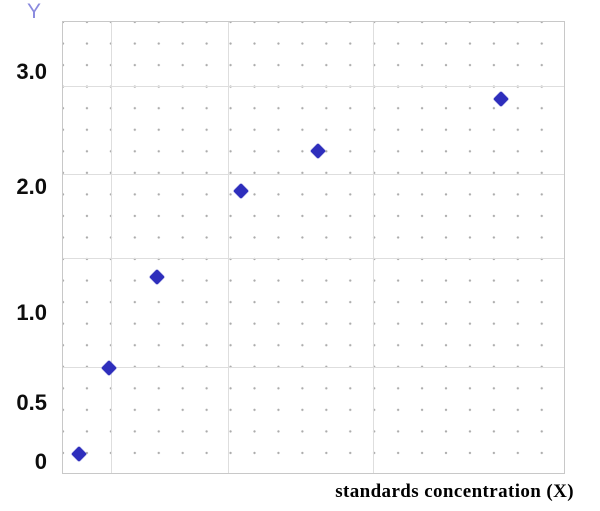 The image size is (600, 511). I want to click on y-tick-label: 1.0, so click(31, 313).